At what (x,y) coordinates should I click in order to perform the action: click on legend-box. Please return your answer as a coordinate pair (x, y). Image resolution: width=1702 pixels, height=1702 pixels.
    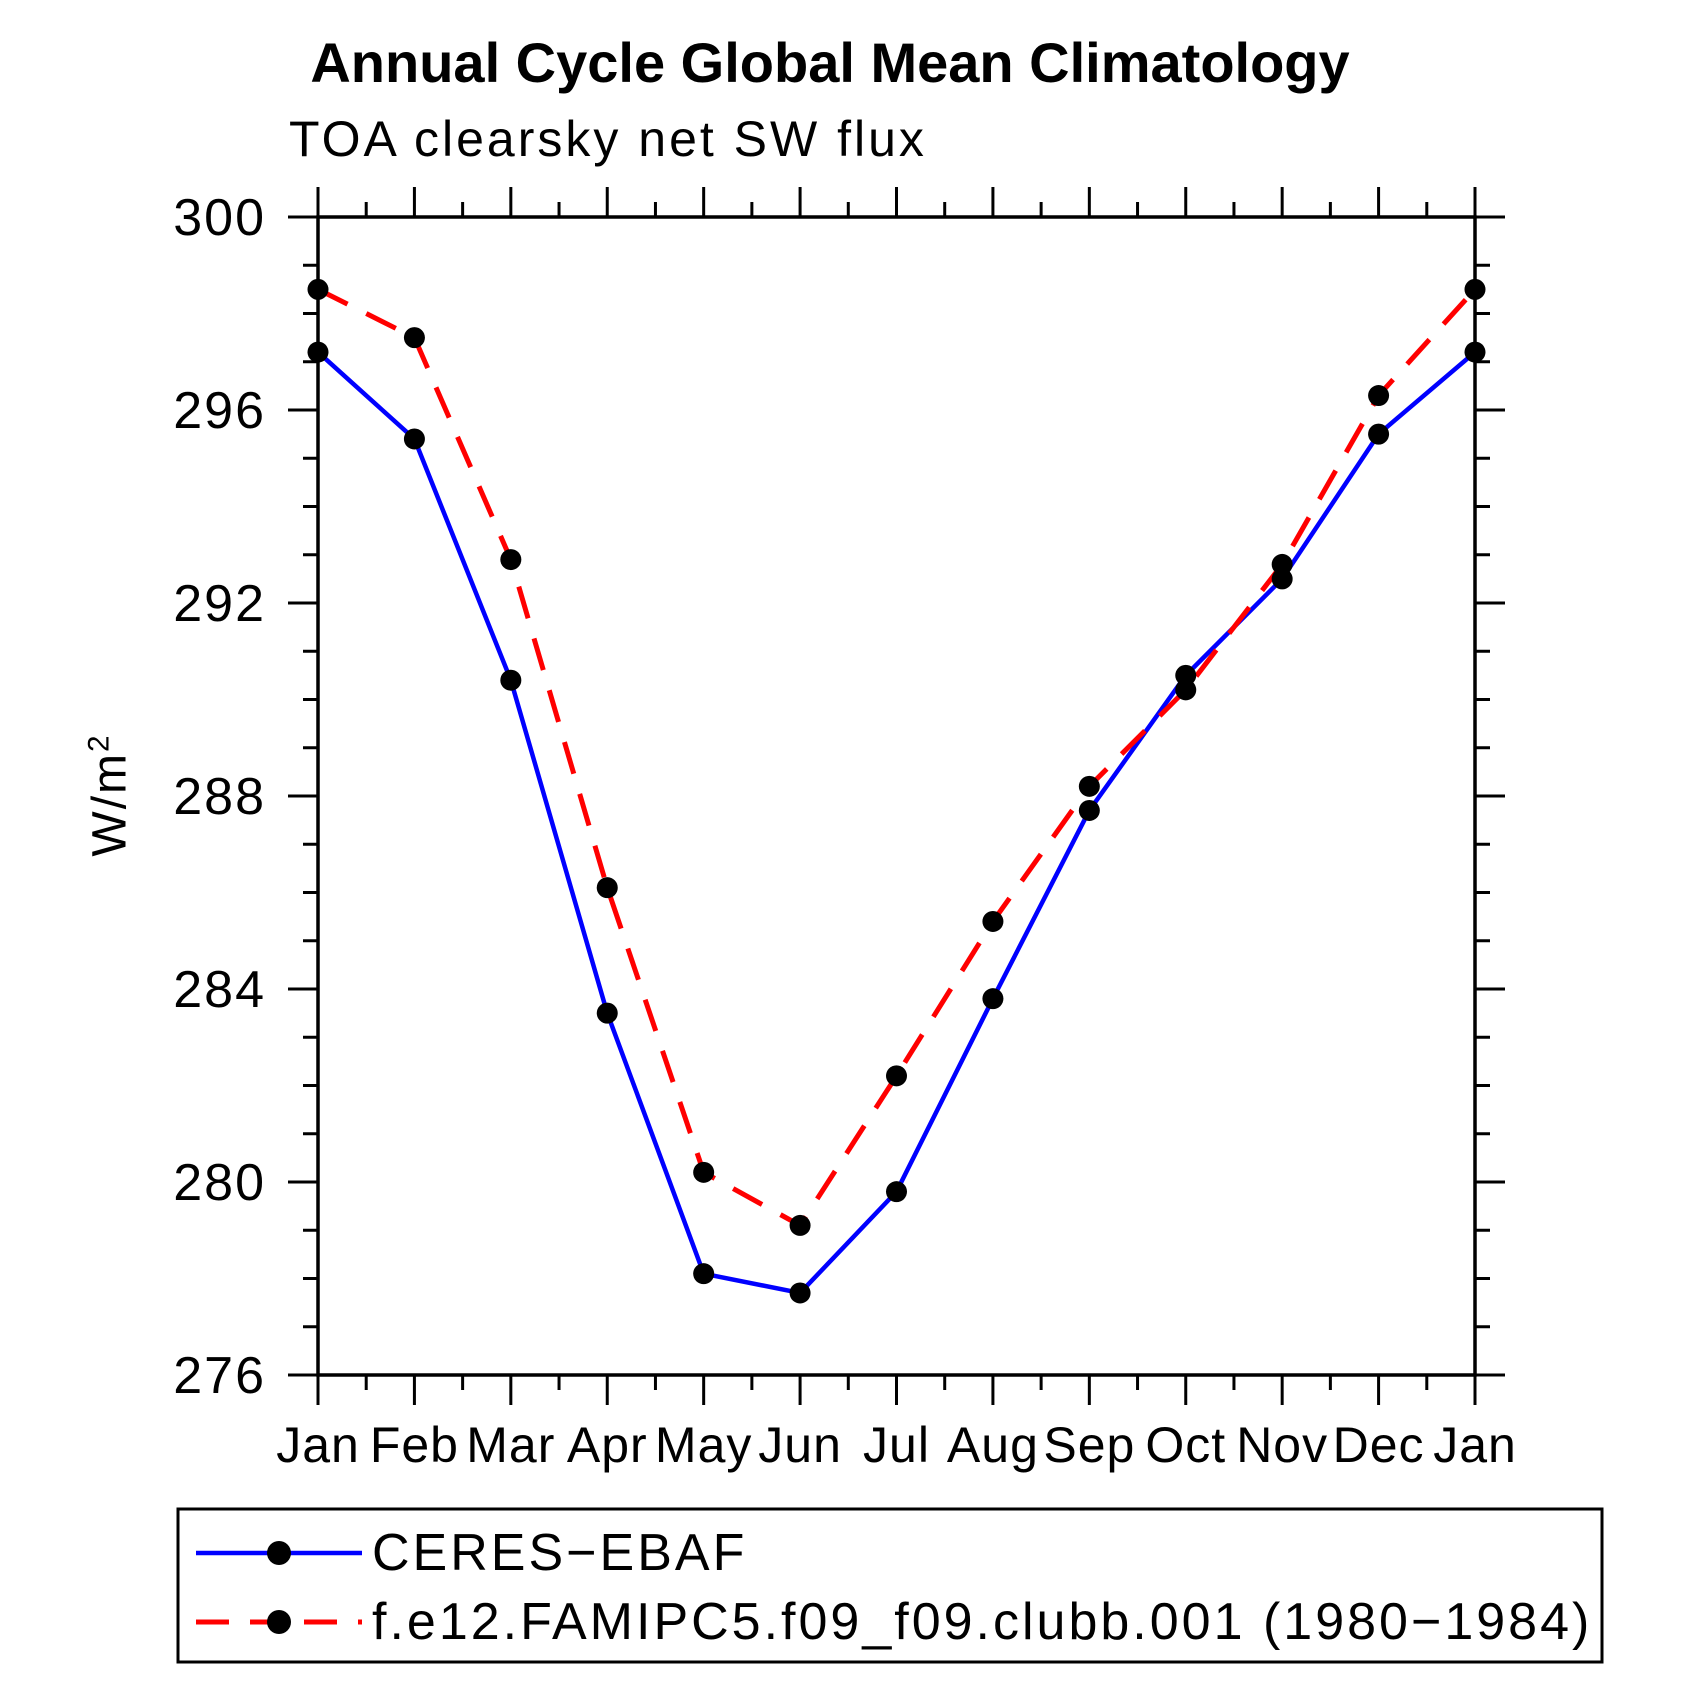
    Looking at the image, I should click on (890, 1585).